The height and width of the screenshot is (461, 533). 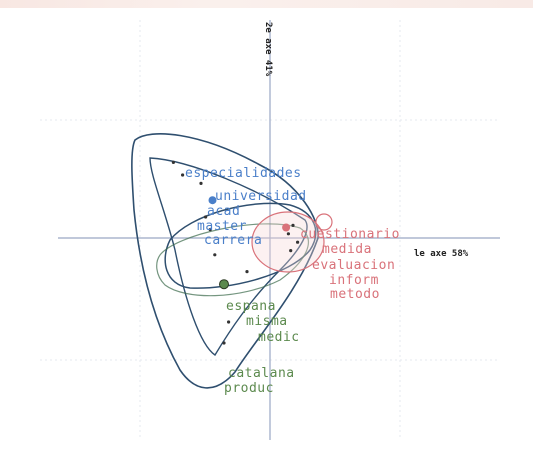 What do you see at coordinates (288, 242) in the screenshot?
I see `red-cluster-halo` at bounding box center [288, 242].